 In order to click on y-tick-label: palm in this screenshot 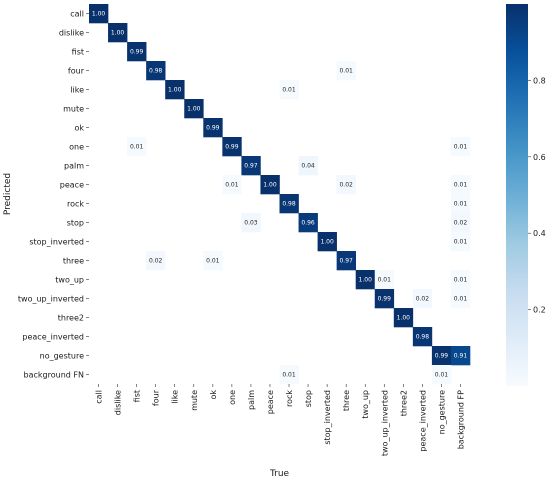, I will do `click(74, 166)`.